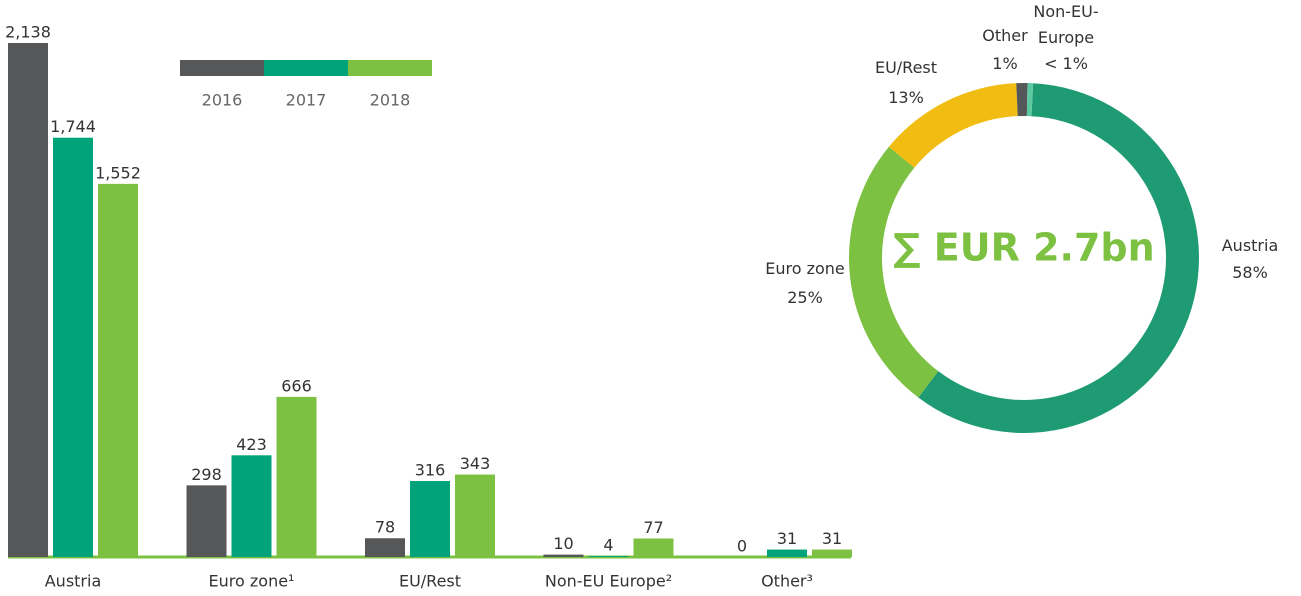 This screenshot has height=596, width=1301. Describe the element at coordinates (1250, 245) in the screenshot. I see `segment-label: Austria` at that location.